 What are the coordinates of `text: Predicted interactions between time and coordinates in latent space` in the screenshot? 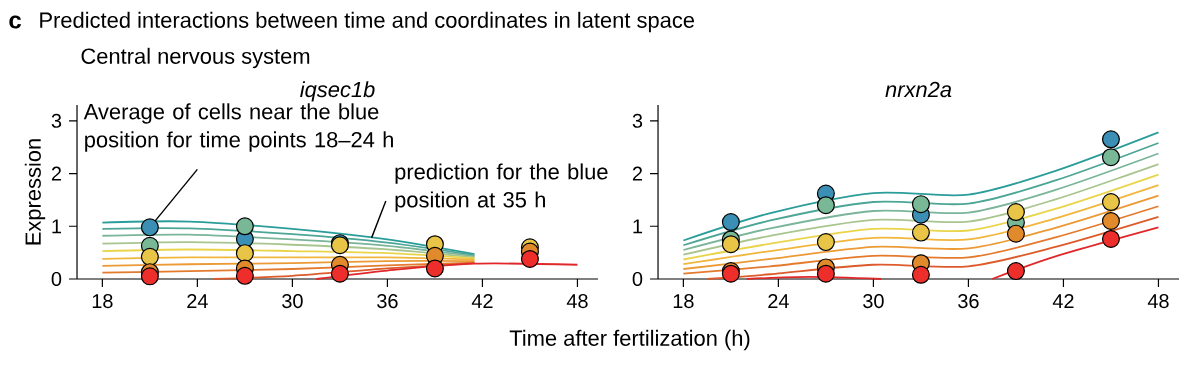 It's located at (367, 22).